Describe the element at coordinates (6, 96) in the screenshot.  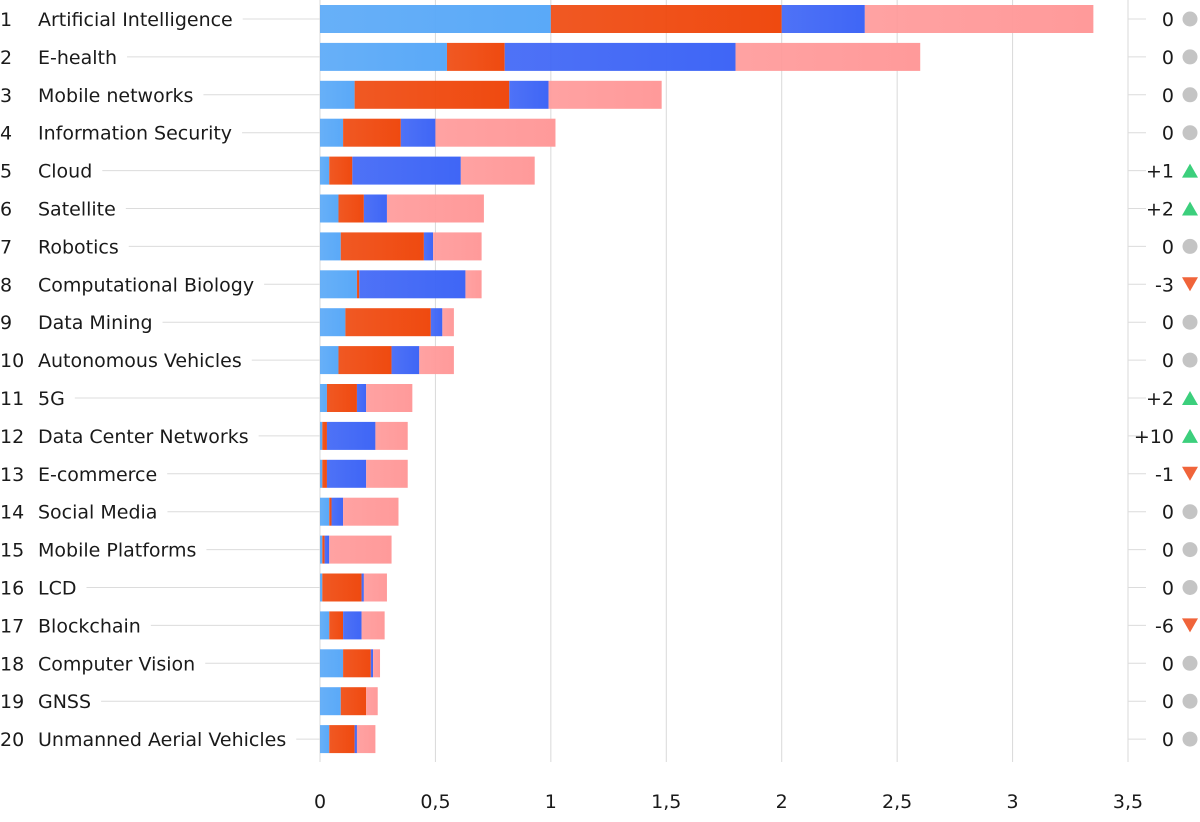
I see `rank-number: 3` at that location.